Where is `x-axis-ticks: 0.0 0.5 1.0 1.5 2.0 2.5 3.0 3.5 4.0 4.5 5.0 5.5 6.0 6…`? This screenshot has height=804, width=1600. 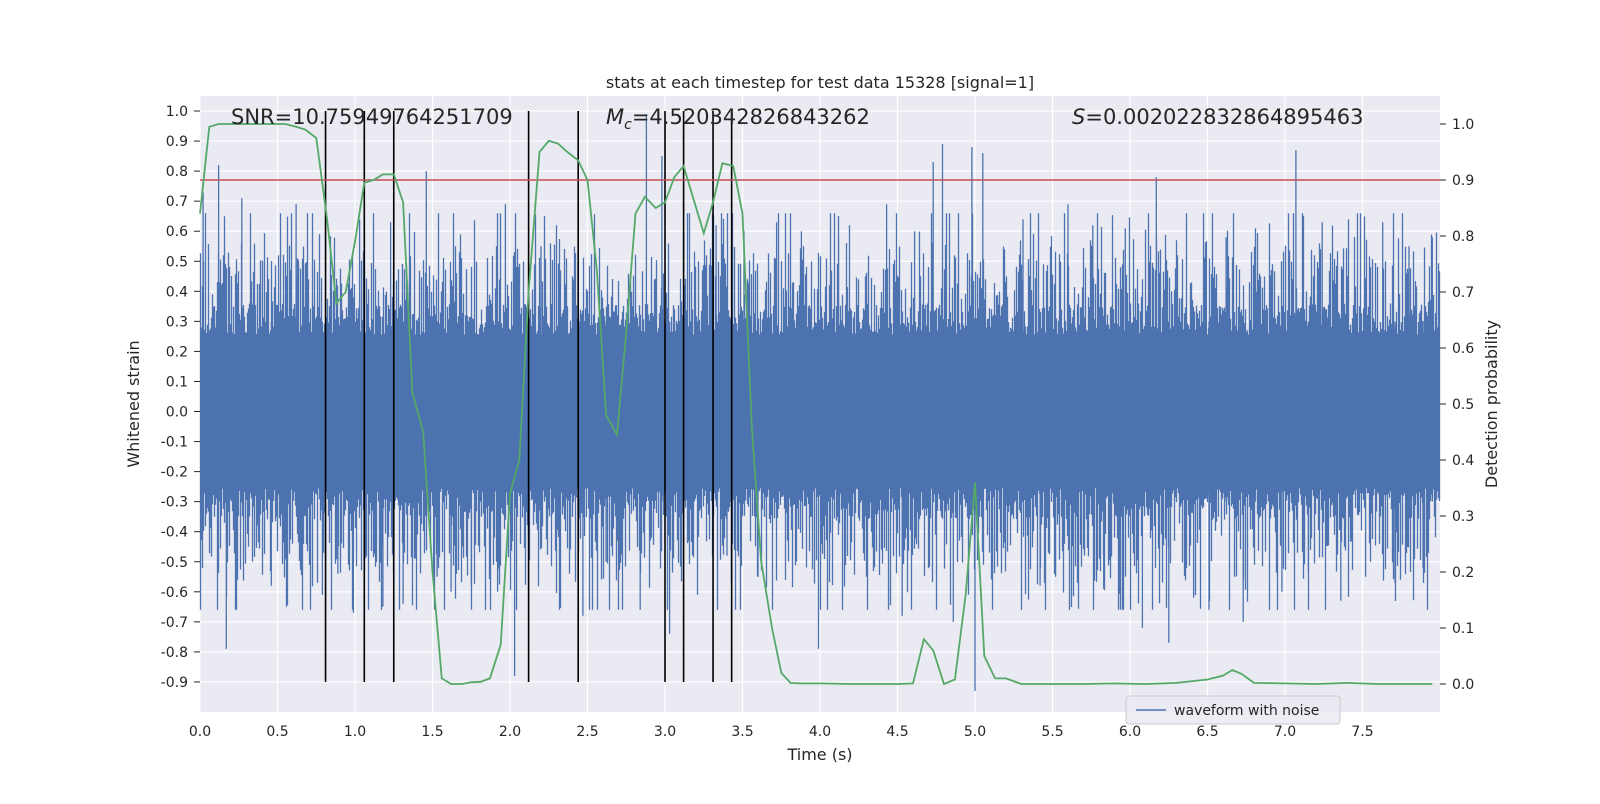 x-axis-ticks: 0.0 0.5 1.0 1.5 2.0 2.5 3.0 3.5 4.0 4.5 5.0 5.5 6.0 6… is located at coordinates (781, 732).